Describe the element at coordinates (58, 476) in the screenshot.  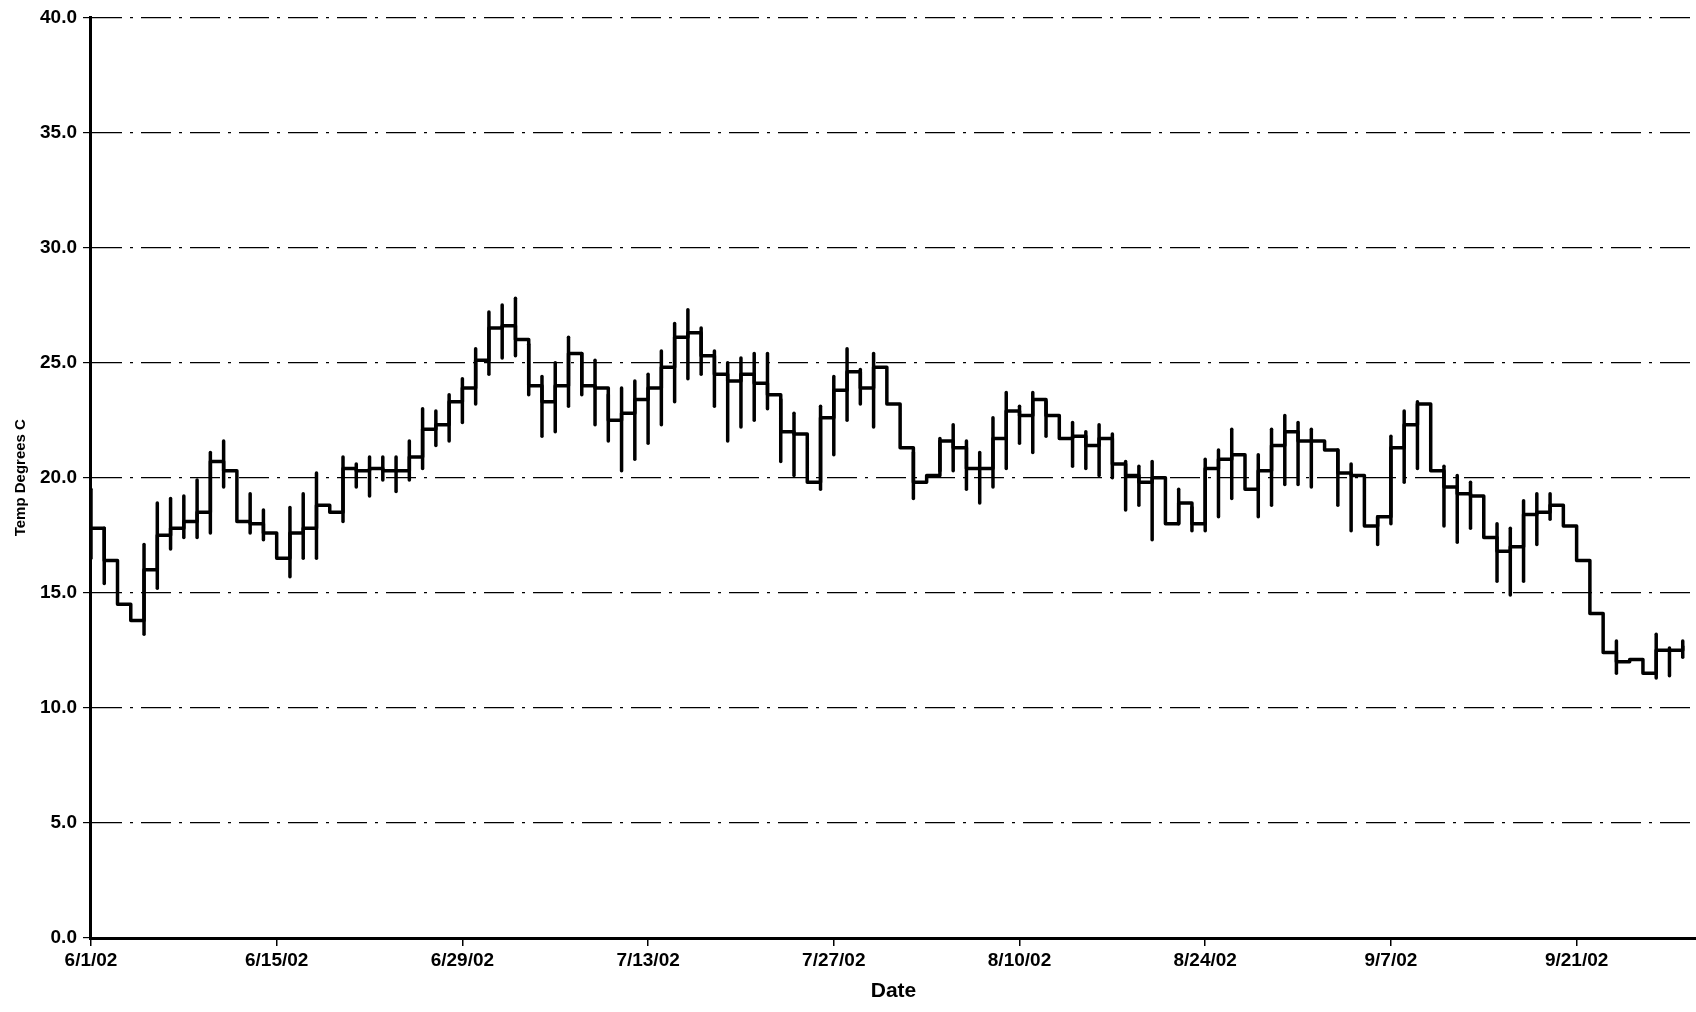
I see `y-tick-label: 20.0` at that location.